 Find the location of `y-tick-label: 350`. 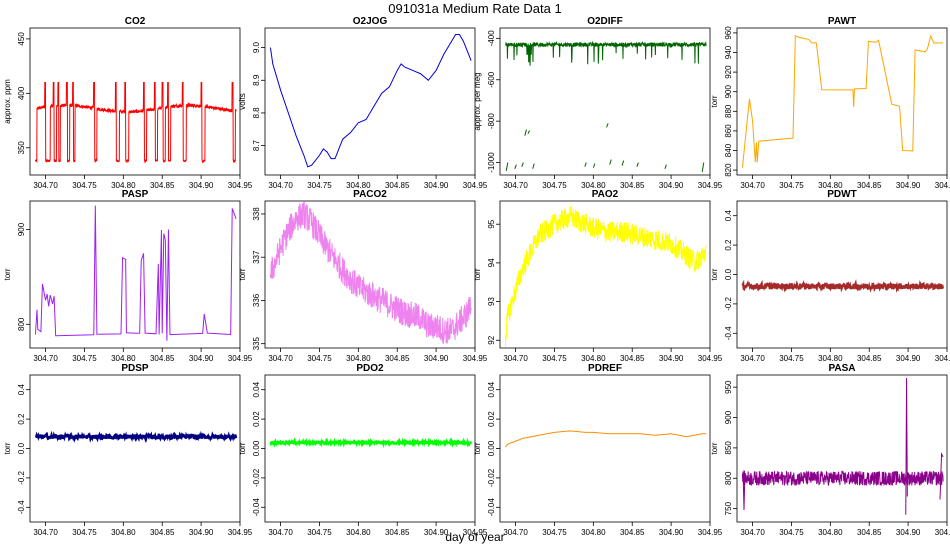

y-tick-label: 350 is located at coordinates (21, 148).